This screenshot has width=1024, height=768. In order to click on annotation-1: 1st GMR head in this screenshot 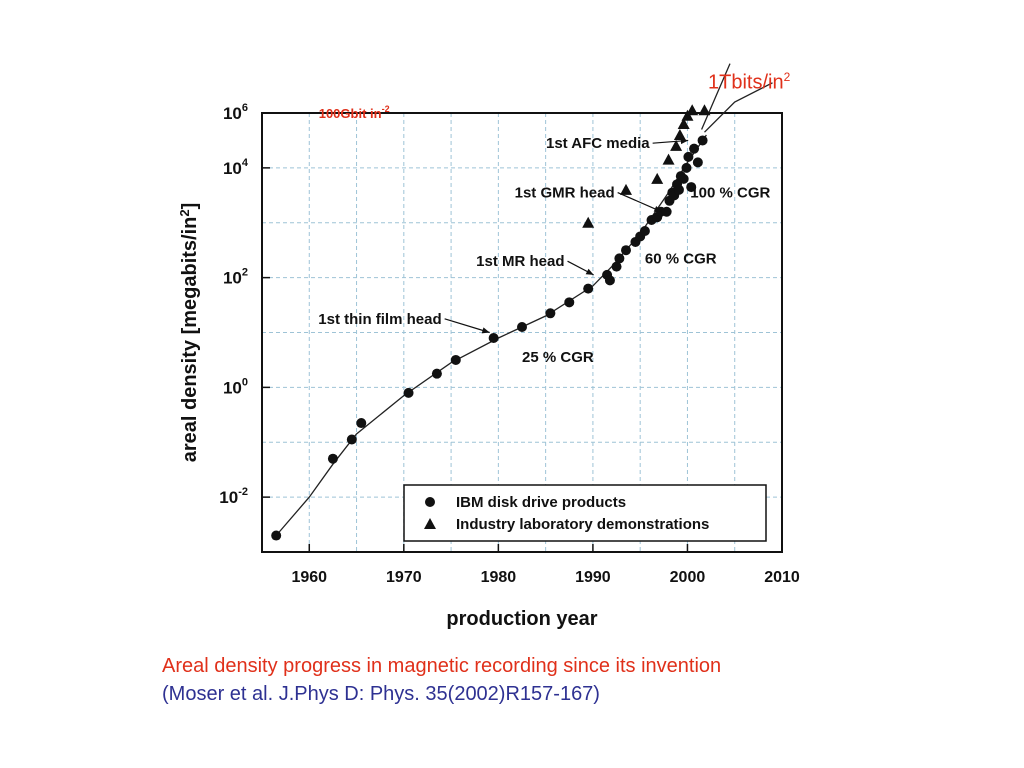, I will do `click(565, 193)`.